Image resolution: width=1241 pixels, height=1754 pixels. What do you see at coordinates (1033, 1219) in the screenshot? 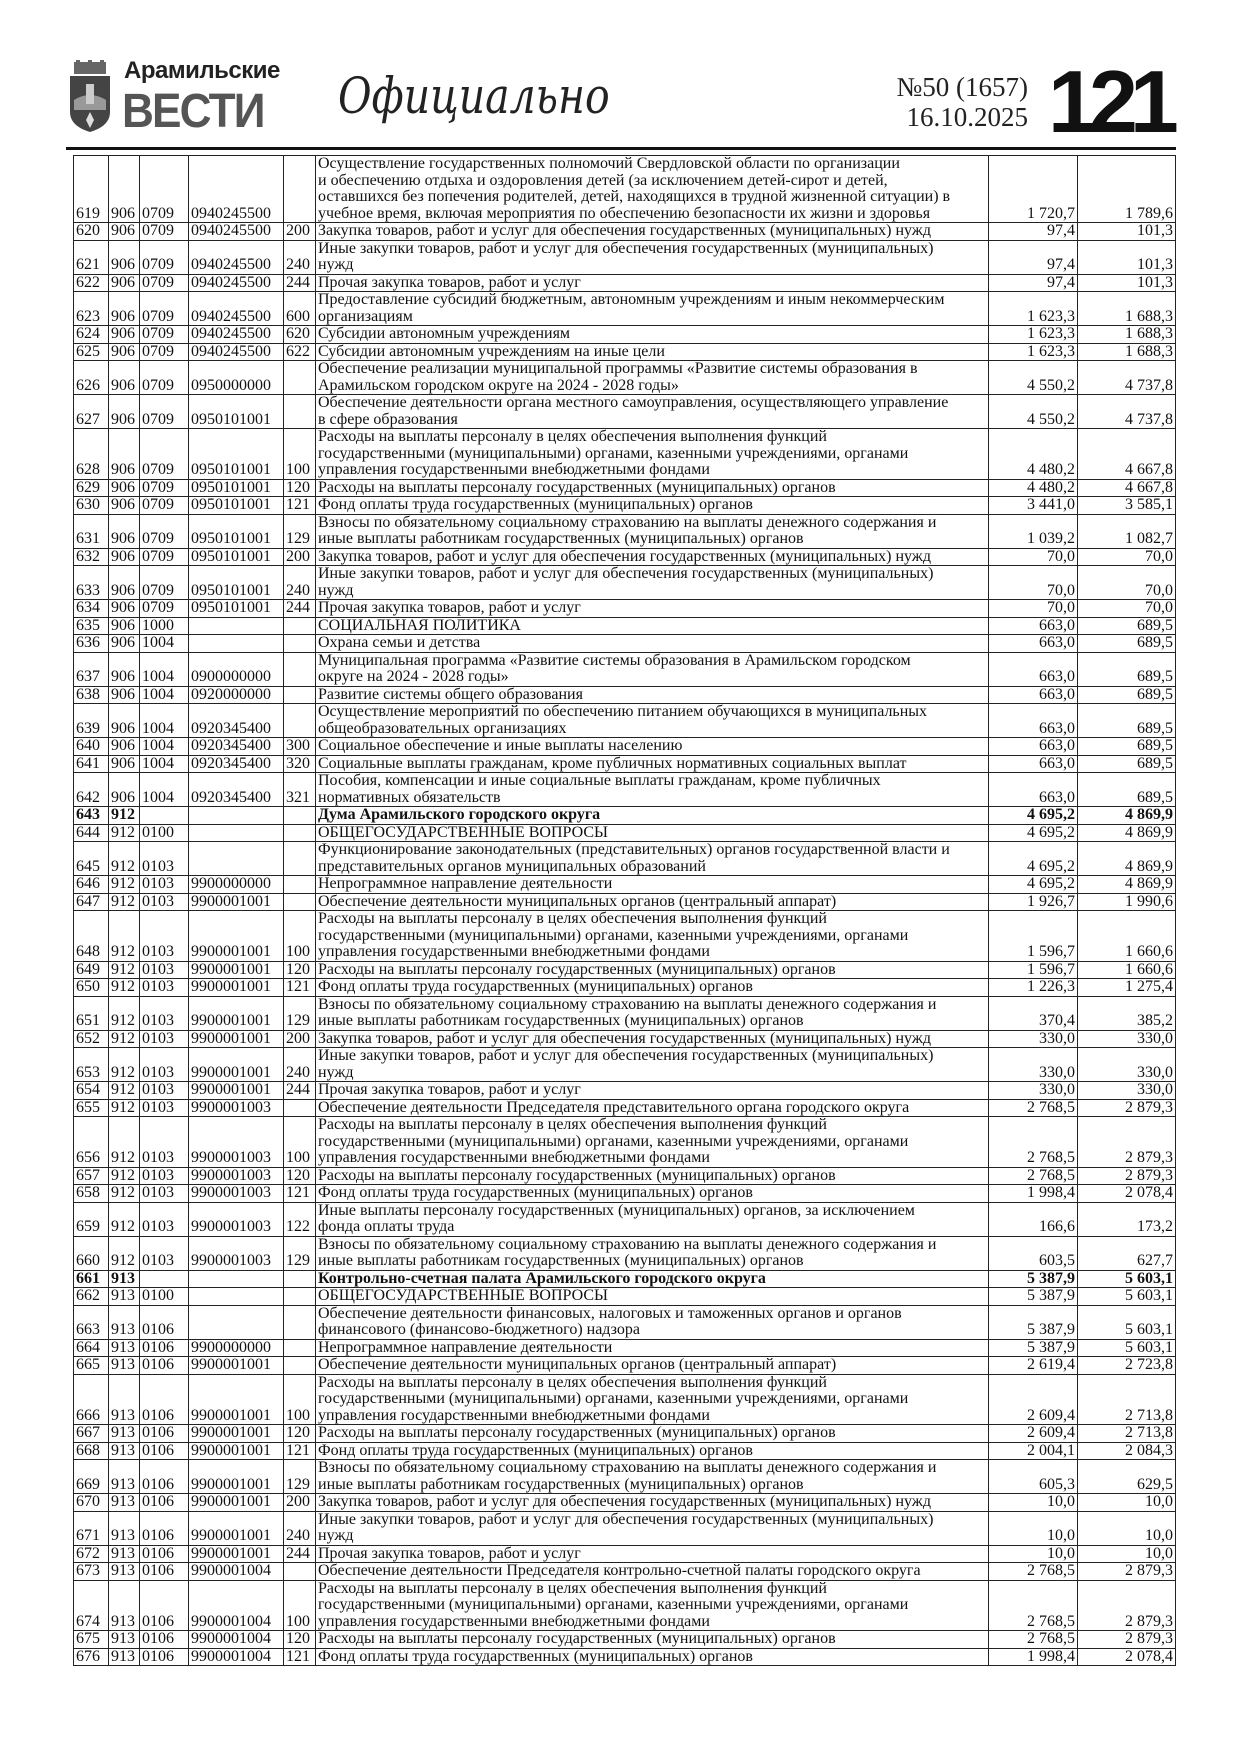
I see `amount-2026: 166,6` at bounding box center [1033, 1219].